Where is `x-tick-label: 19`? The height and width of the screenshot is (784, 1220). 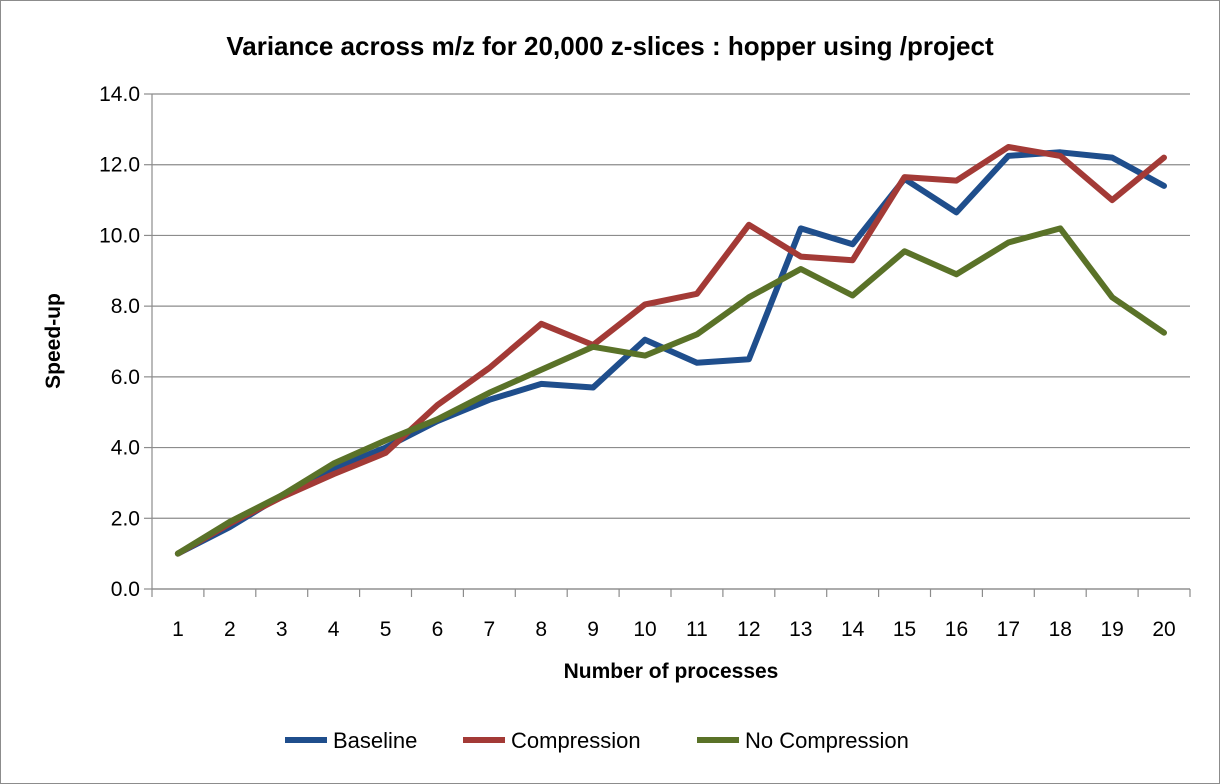 x-tick-label: 19 is located at coordinates (1111, 629).